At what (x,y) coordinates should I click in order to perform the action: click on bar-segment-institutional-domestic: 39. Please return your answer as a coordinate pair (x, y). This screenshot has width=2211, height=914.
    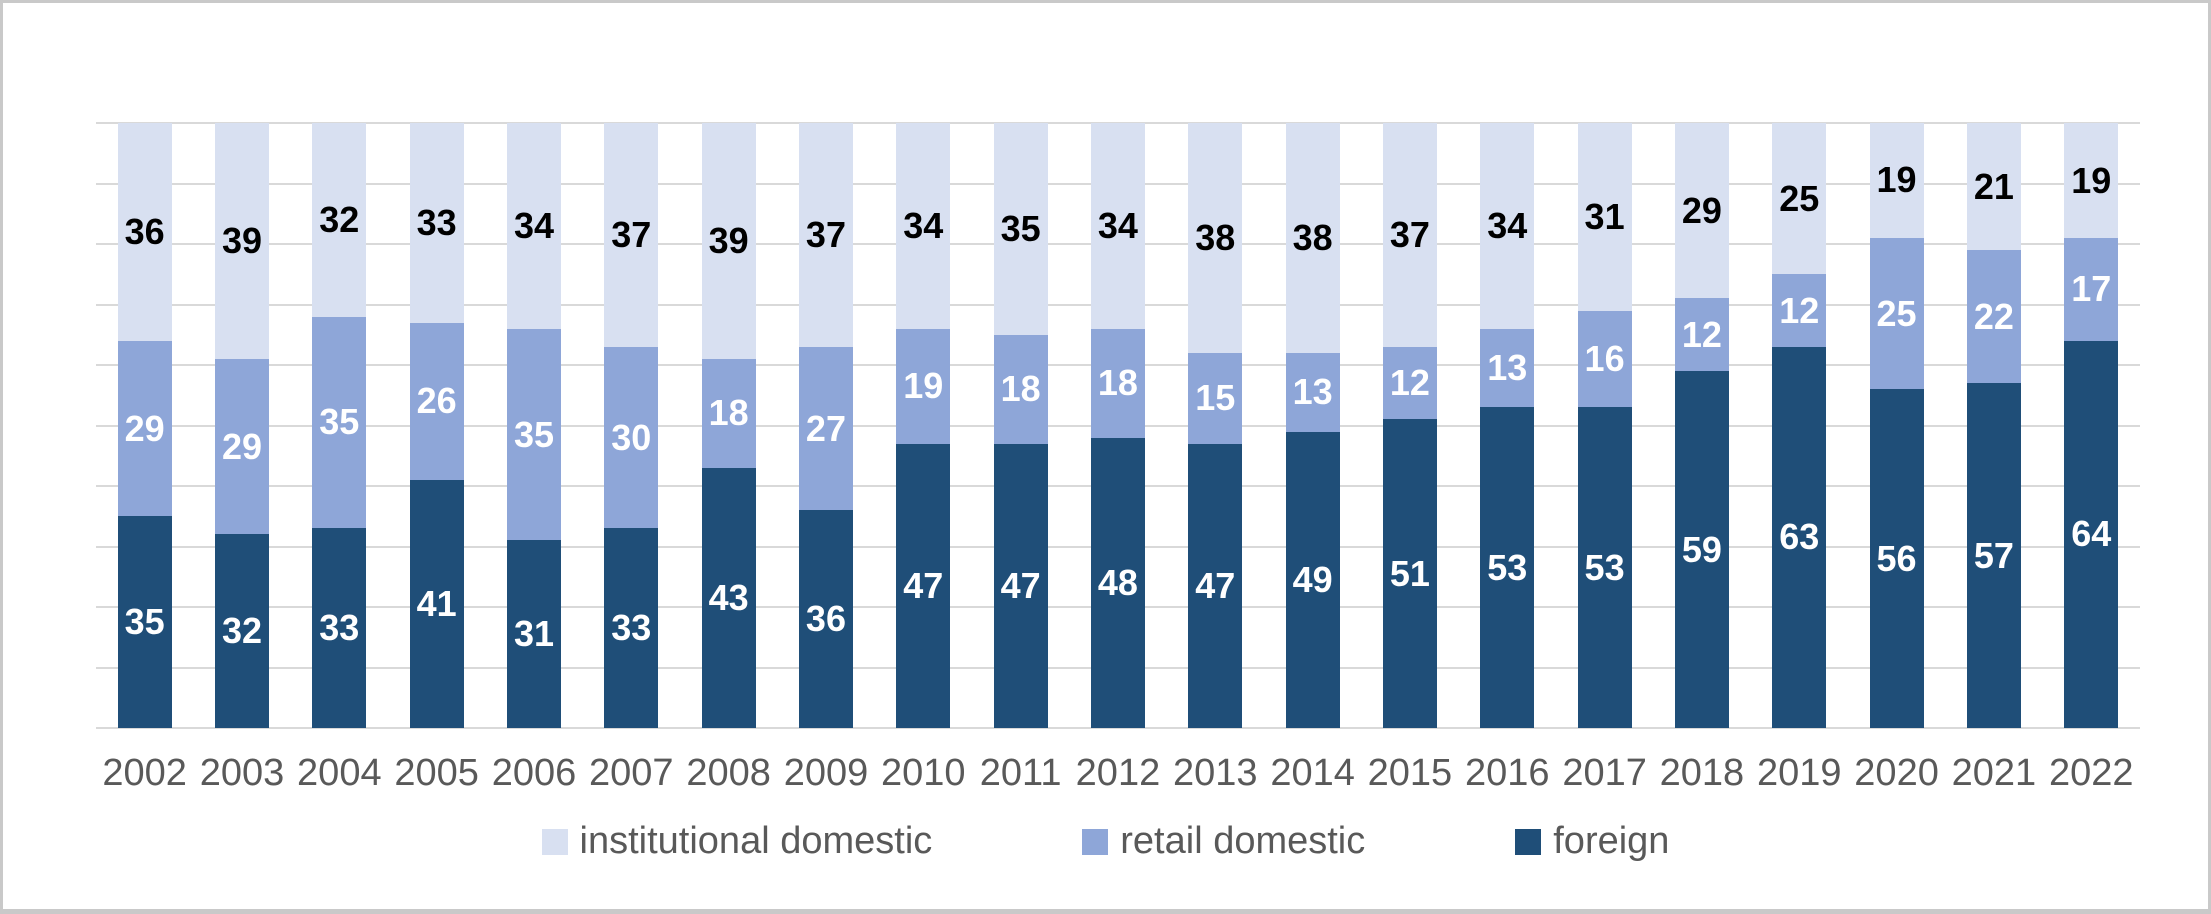
    Looking at the image, I should click on (728, 241).